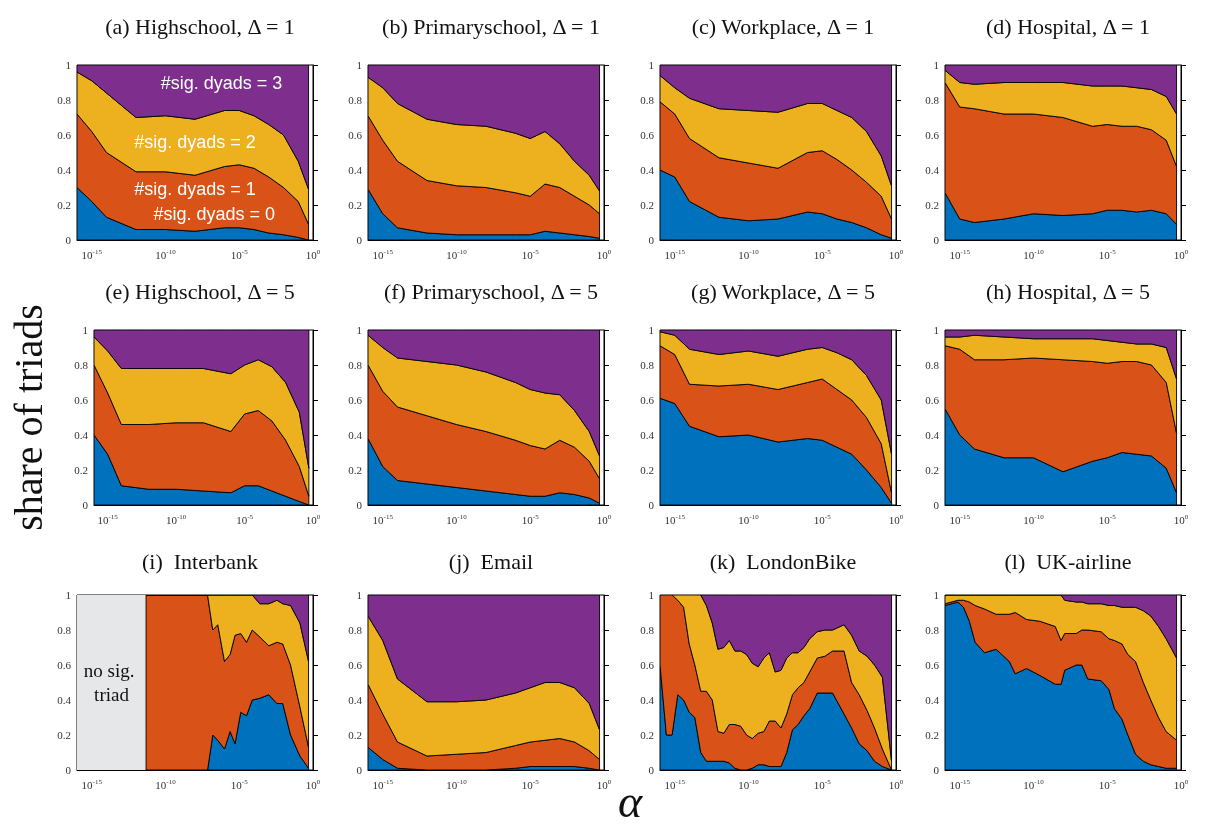  Describe the element at coordinates (195, 142) in the screenshot. I see `series-label: #sig. dyads = 2` at that location.